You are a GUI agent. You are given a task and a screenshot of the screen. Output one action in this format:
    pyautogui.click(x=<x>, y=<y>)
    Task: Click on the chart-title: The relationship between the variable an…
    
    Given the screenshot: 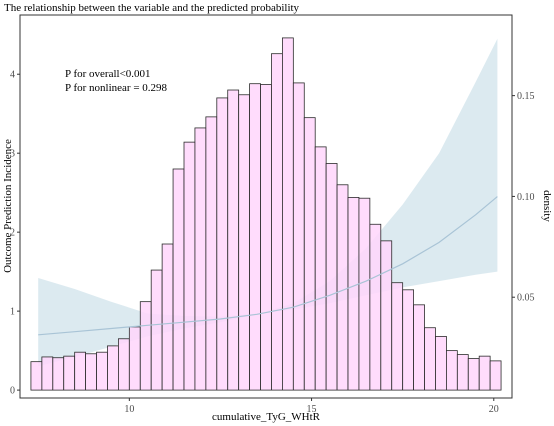 What is the action you would take?
    pyautogui.click(x=152, y=8)
    